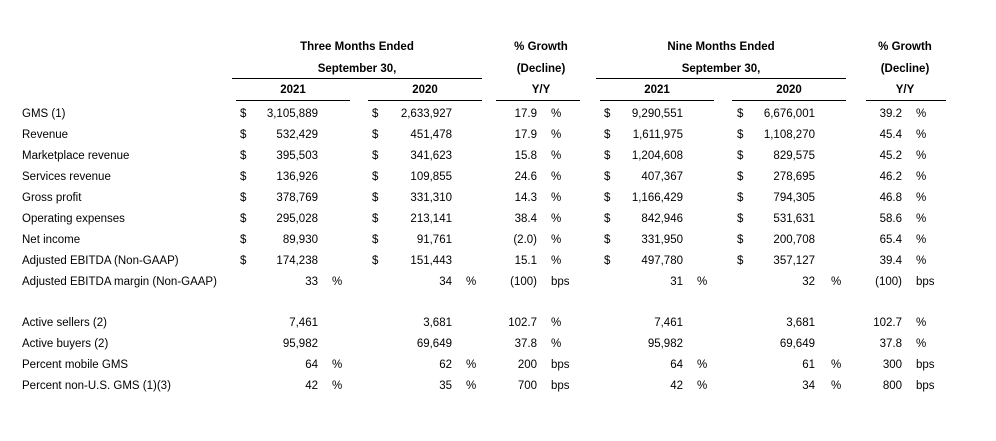 The image size is (996, 441). Describe the element at coordinates (76, 156) in the screenshot. I see `row-label: Marketplace revenue` at that location.